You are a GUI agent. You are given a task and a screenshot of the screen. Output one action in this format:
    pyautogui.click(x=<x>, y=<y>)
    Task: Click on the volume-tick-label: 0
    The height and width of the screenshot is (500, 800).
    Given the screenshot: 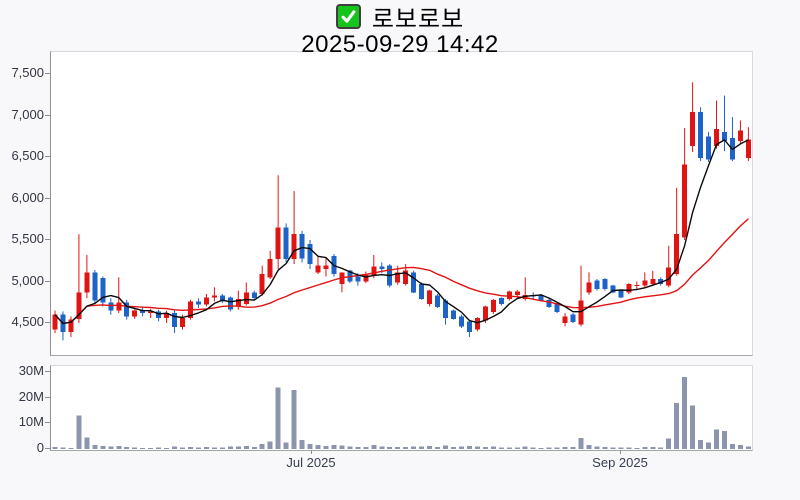 What is the action you would take?
    pyautogui.click(x=40, y=447)
    